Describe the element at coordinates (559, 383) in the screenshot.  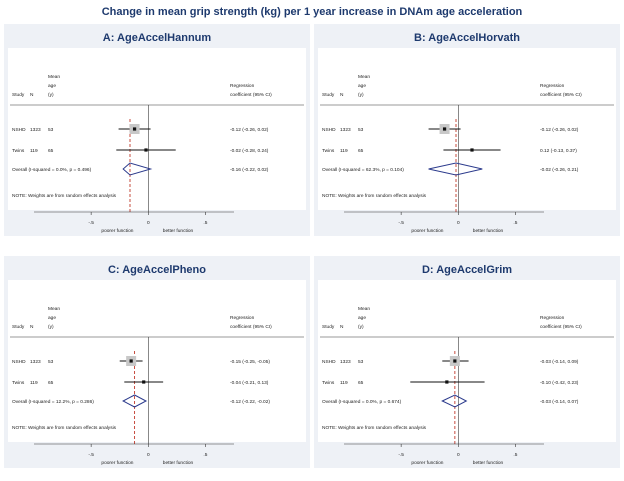
I see `ci-value: -0.10 (-0.42, 0.23)` at that location.